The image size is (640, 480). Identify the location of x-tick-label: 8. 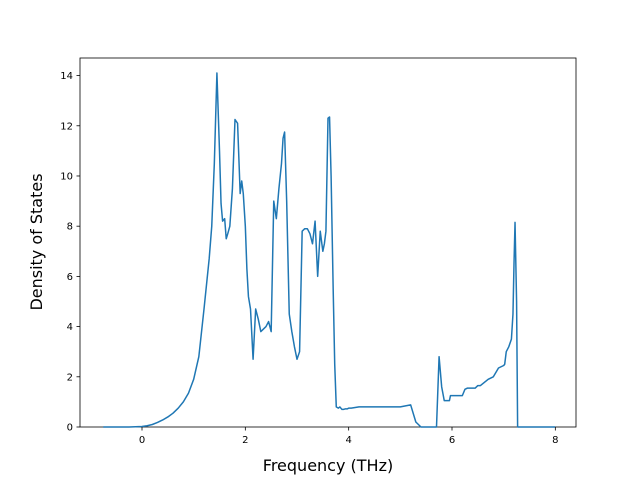
(555, 440).